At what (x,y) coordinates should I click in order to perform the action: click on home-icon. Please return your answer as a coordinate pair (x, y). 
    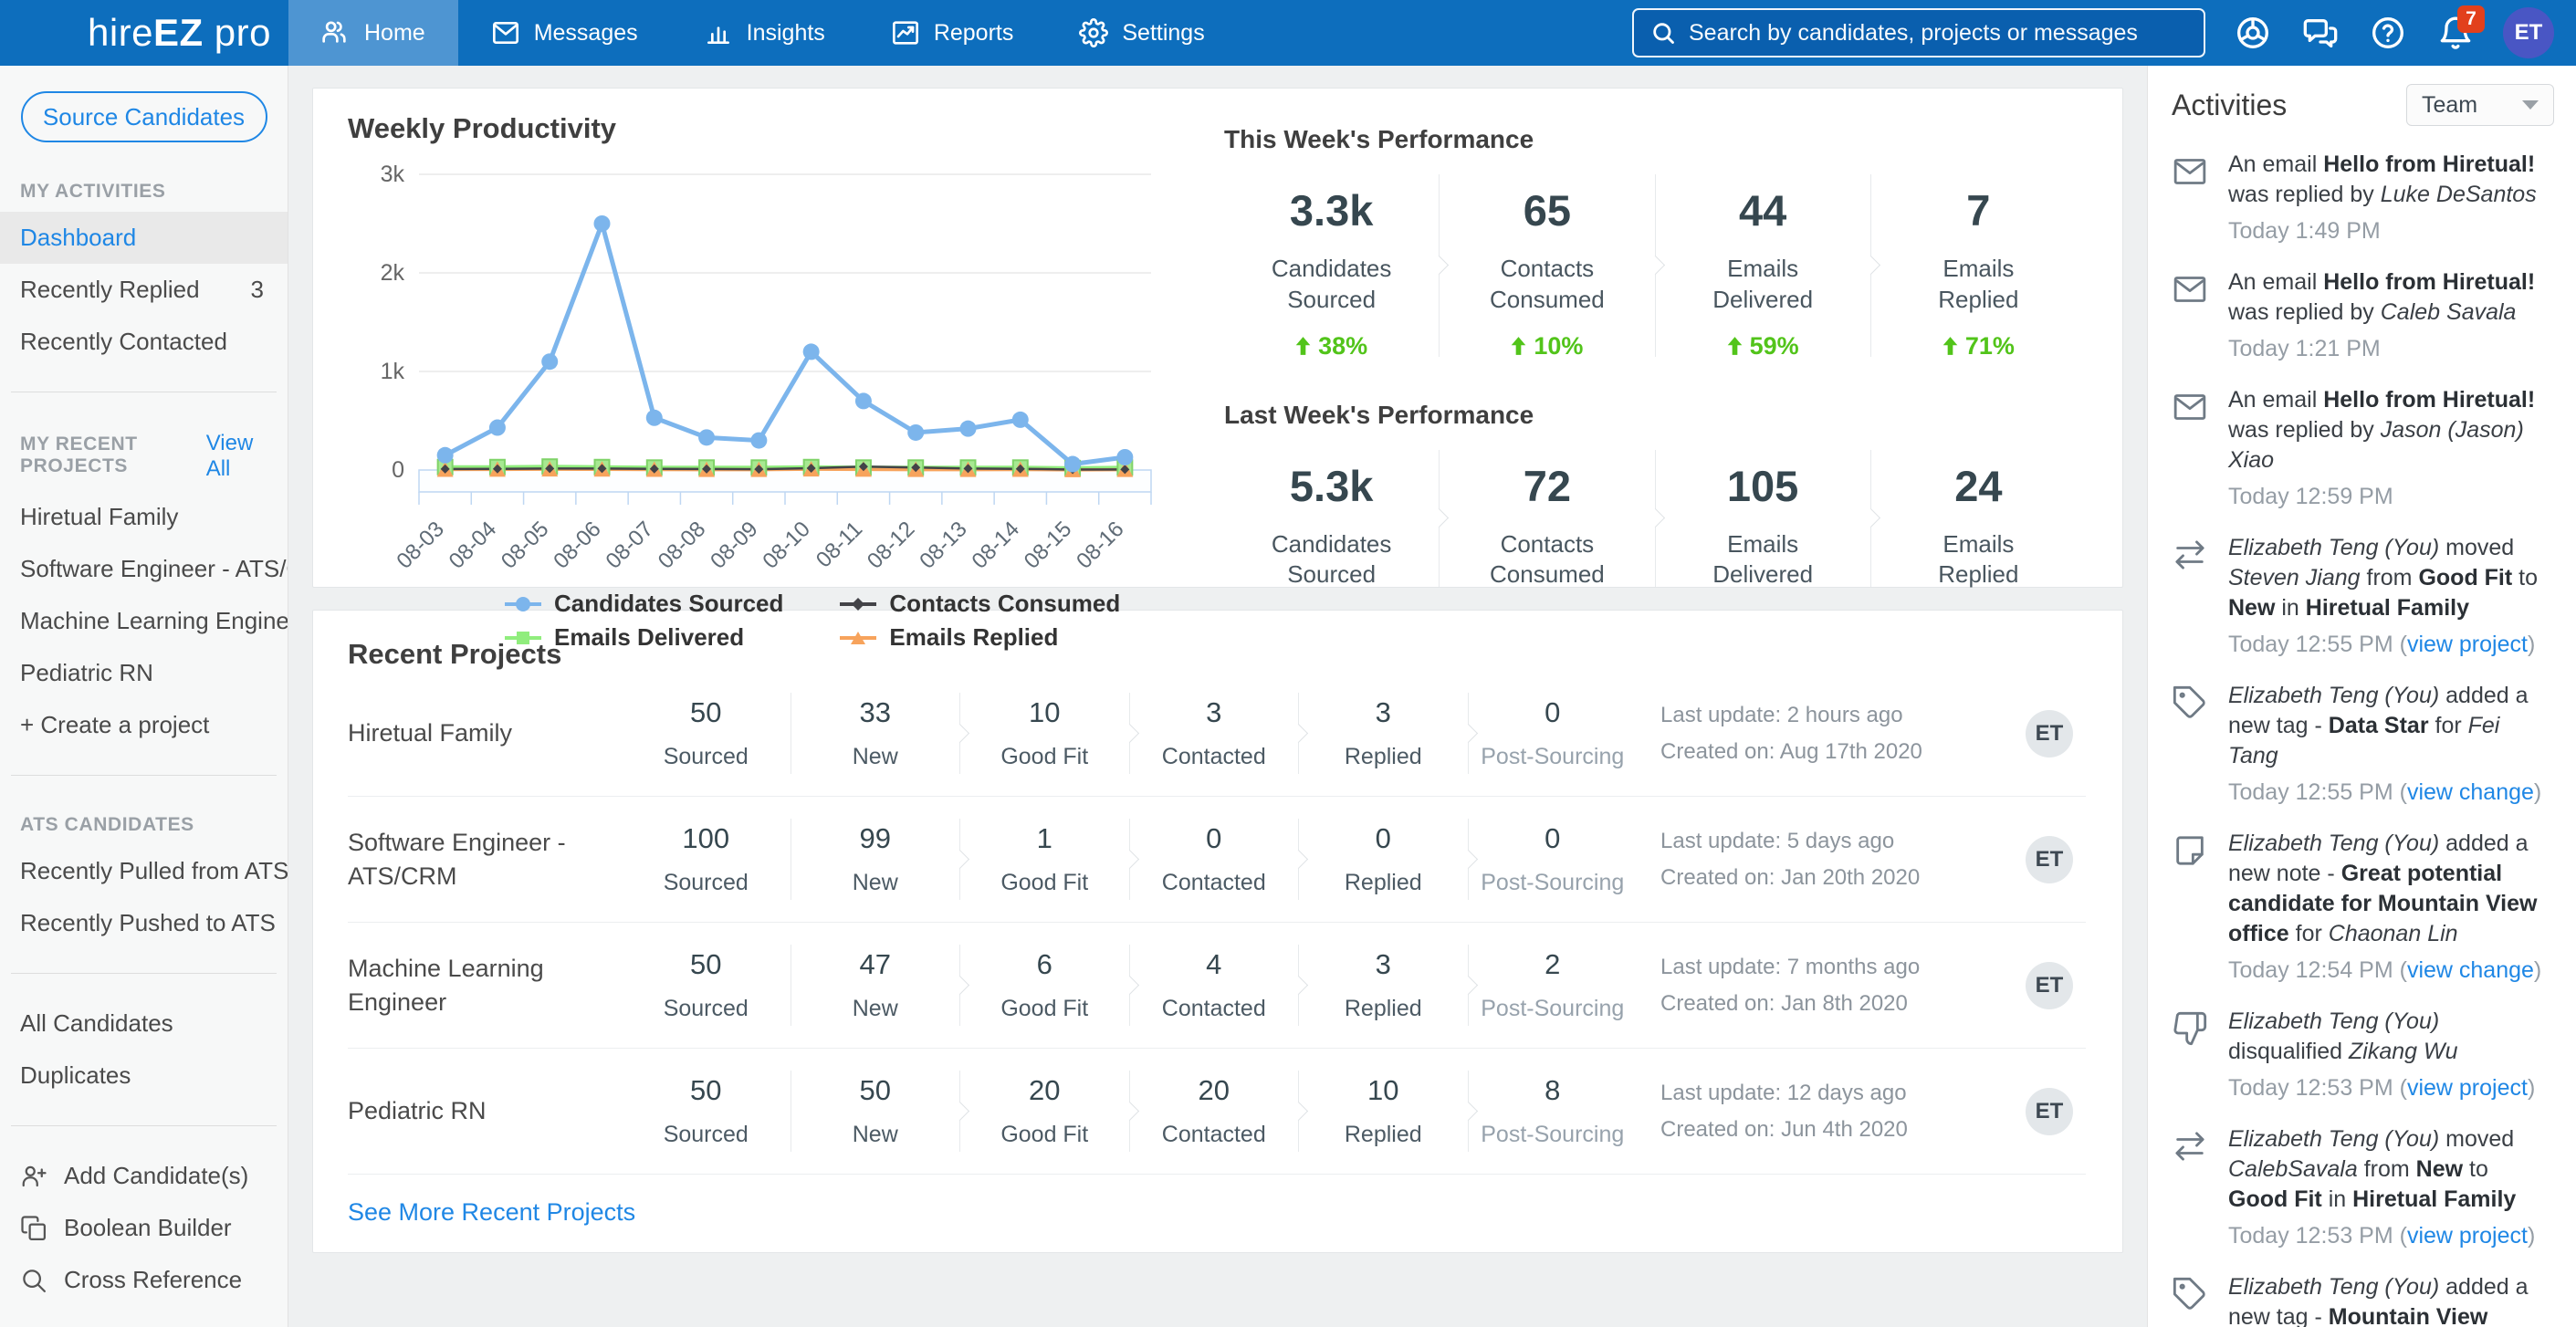
    Looking at the image, I should click on (334, 32).